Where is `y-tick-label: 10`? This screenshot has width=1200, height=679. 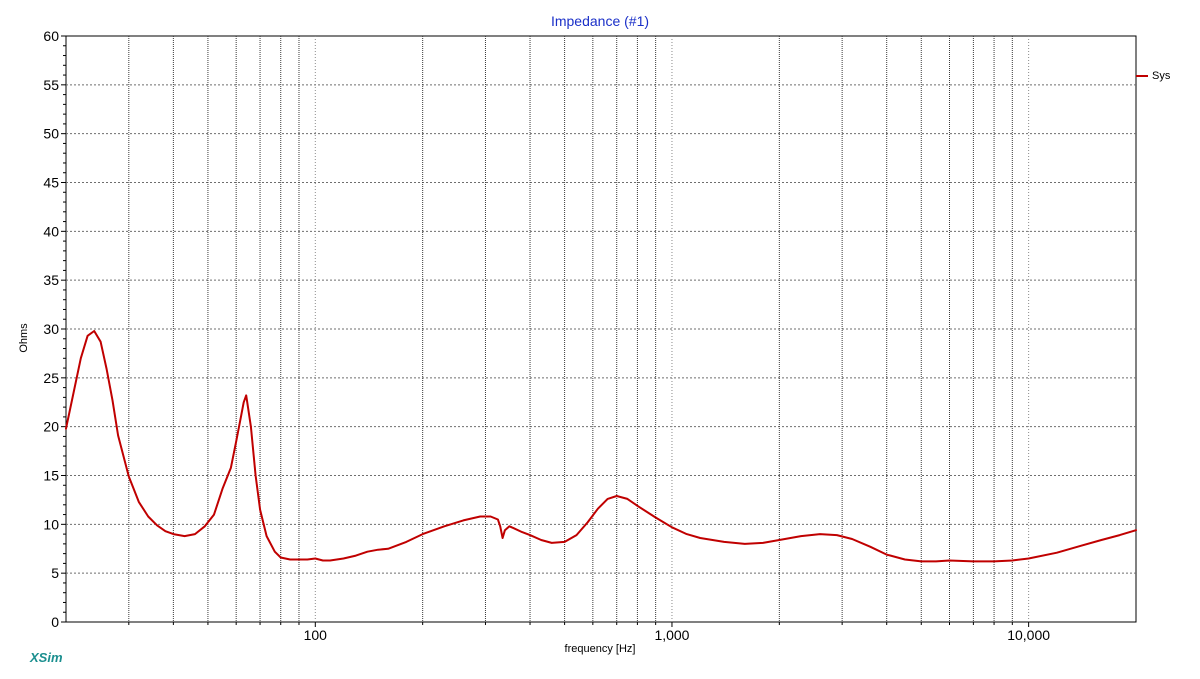
y-tick-label: 10 is located at coordinates (51, 524).